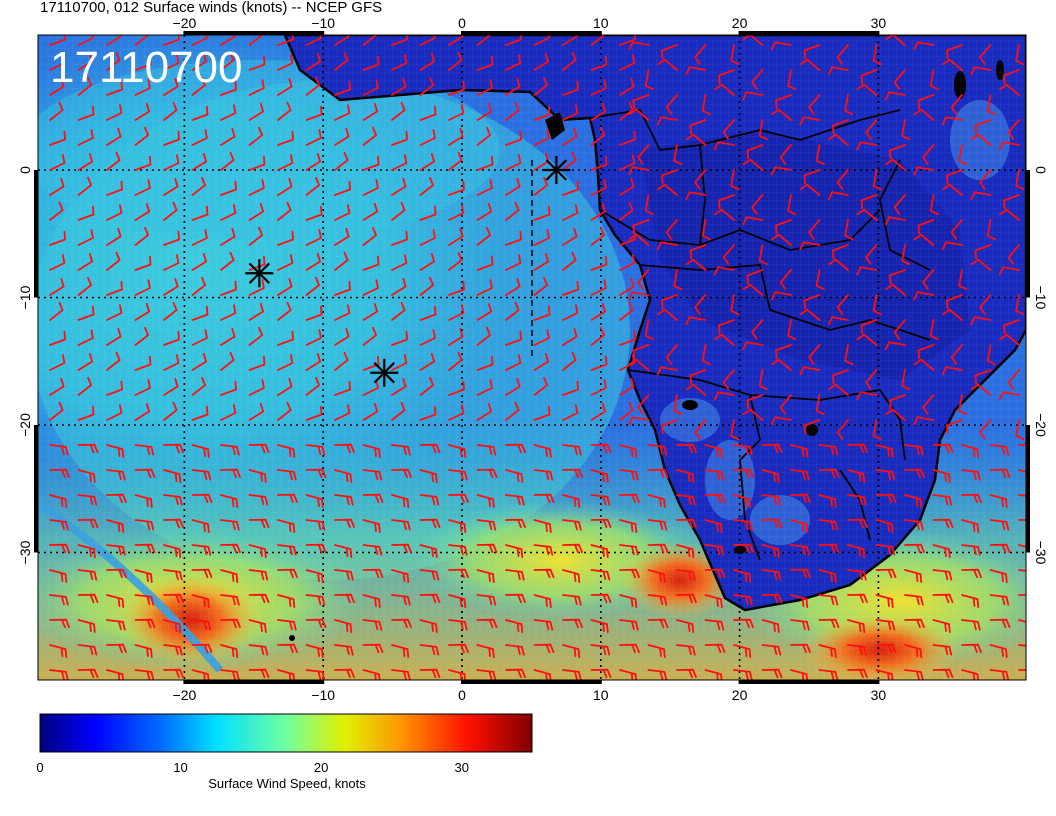  Describe the element at coordinates (601, 695) in the screenshot. I see `lon-tick-label-bottom: 10` at that location.